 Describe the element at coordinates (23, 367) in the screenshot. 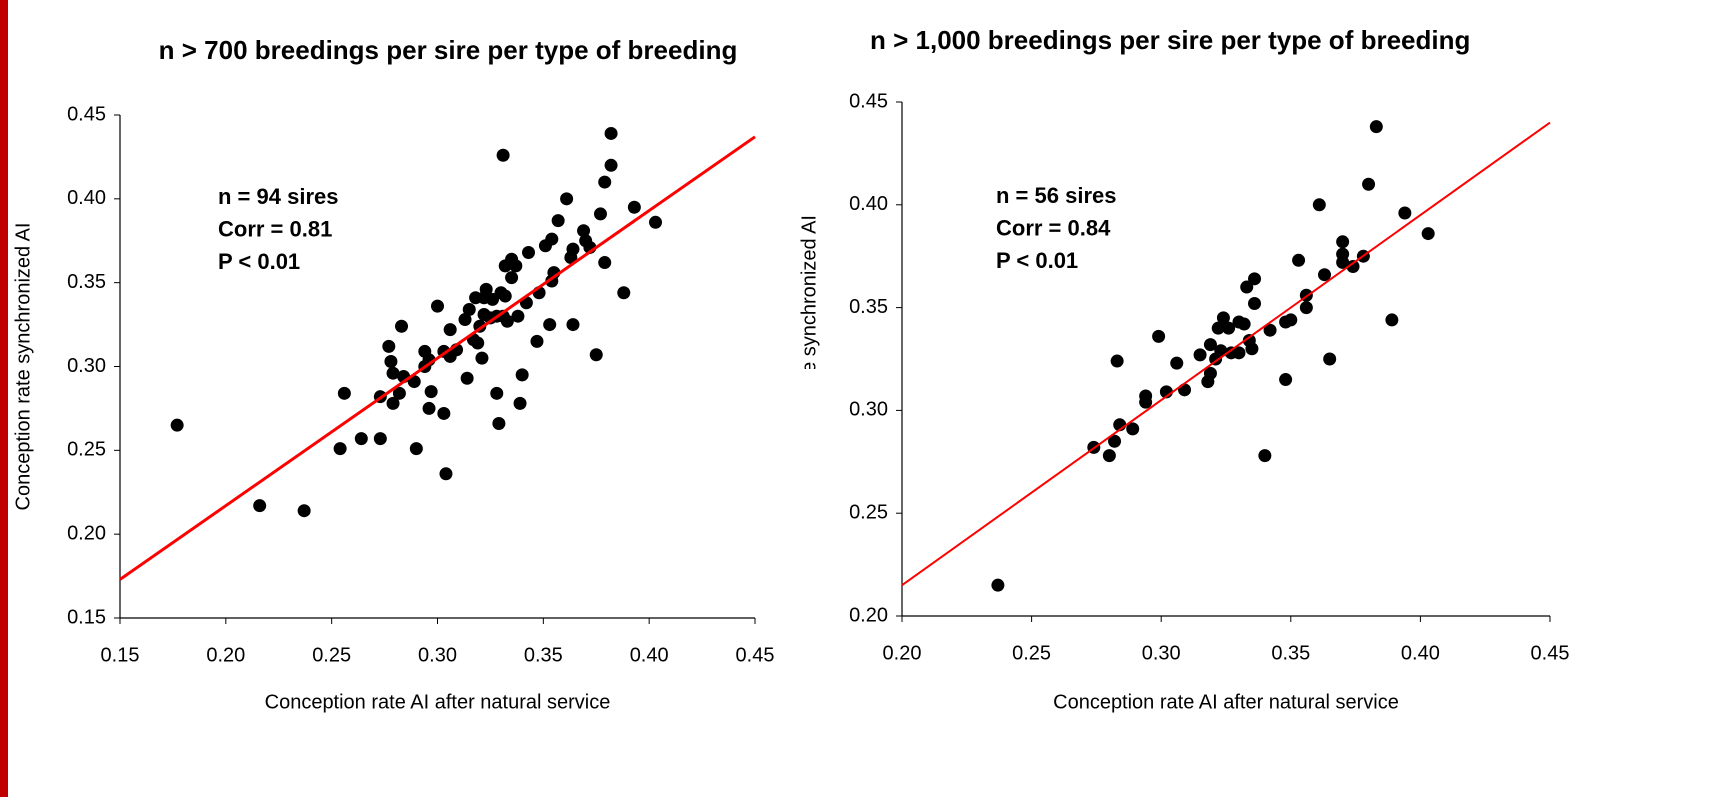

I see `y-axis-label: Conception rate synchronized AI` at that location.